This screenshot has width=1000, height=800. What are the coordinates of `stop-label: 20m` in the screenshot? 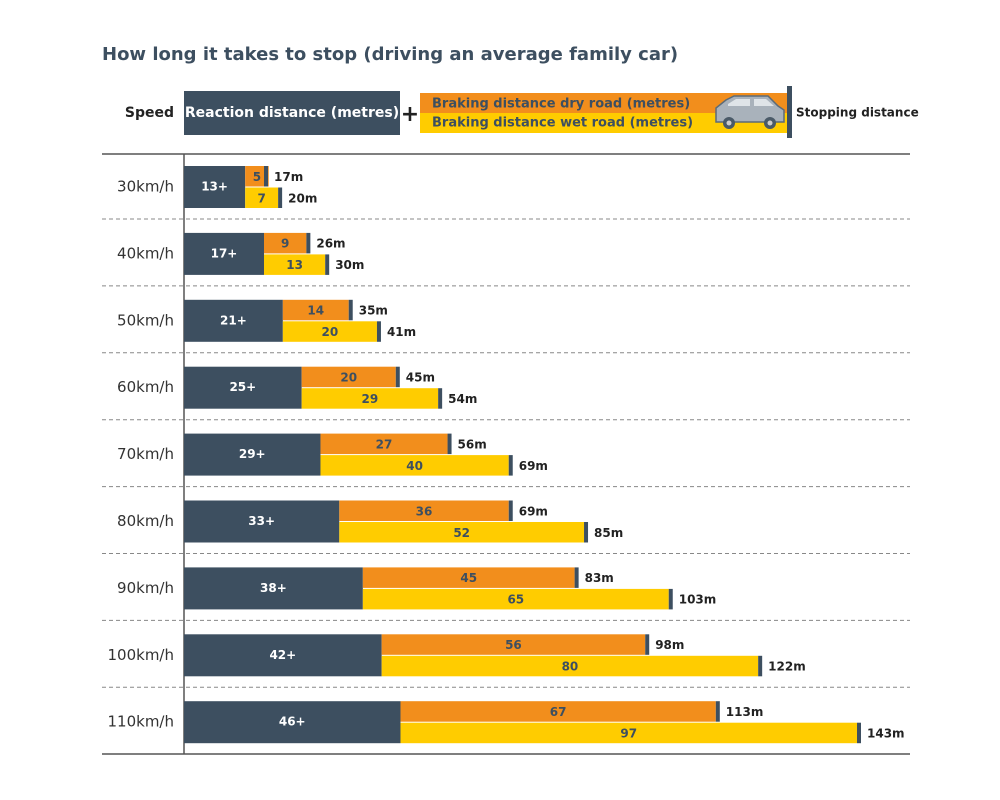 It's located at (302, 198).